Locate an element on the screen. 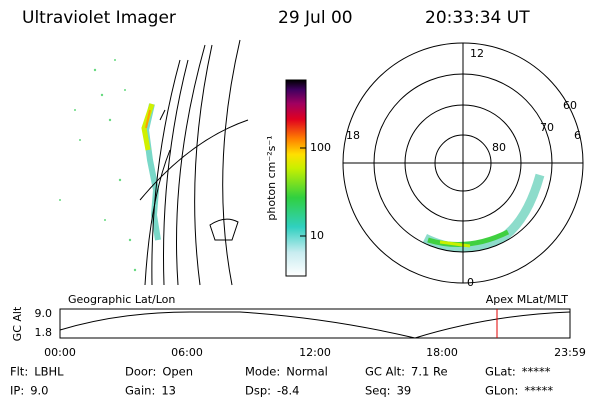  status-value: 39 is located at coordinates (404, 391).